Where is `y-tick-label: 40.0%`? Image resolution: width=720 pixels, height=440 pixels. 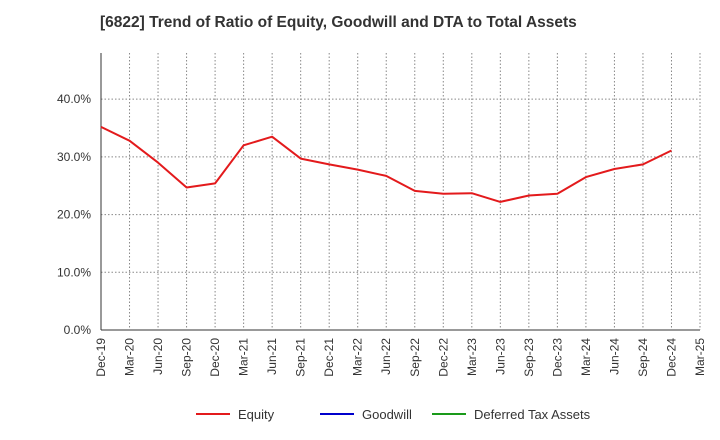 y-tick-label: 40.0% is located at coordinates (74, 99).